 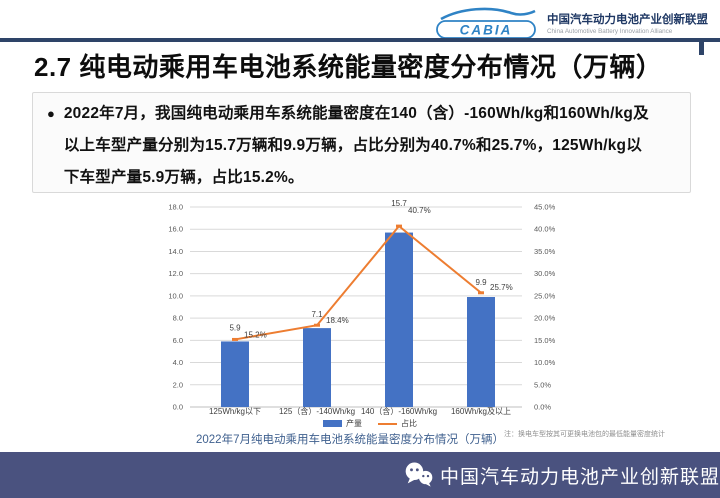 I want to click on right-axis-tick: 30.0%, so click(x=545, y=273).